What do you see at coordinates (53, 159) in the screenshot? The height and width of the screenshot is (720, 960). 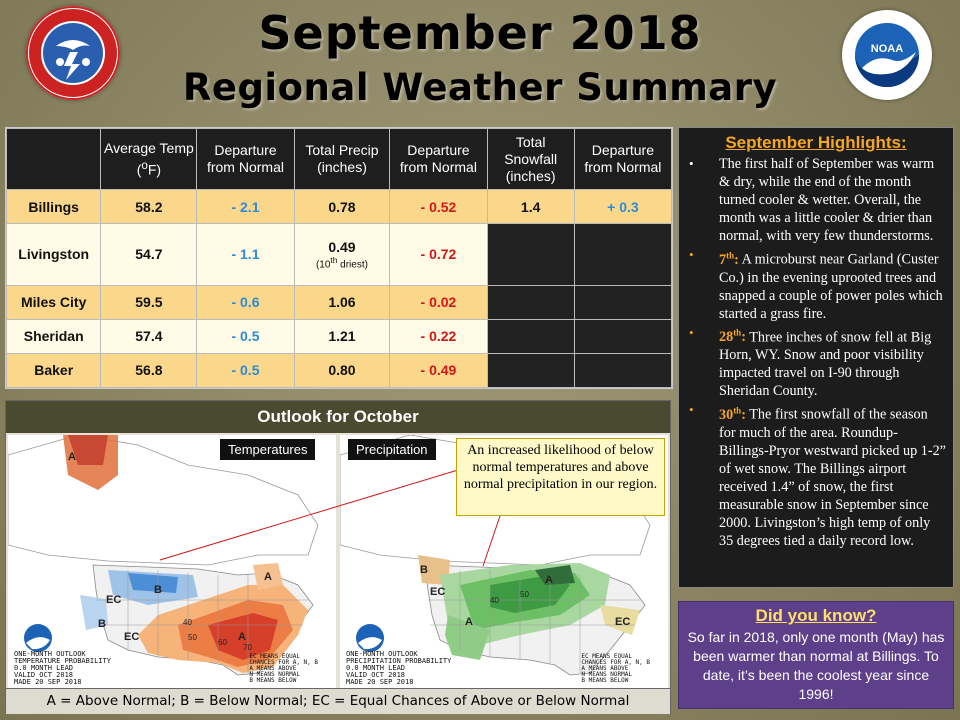 I see `table-header-blank` at bounding box center [53, 159].